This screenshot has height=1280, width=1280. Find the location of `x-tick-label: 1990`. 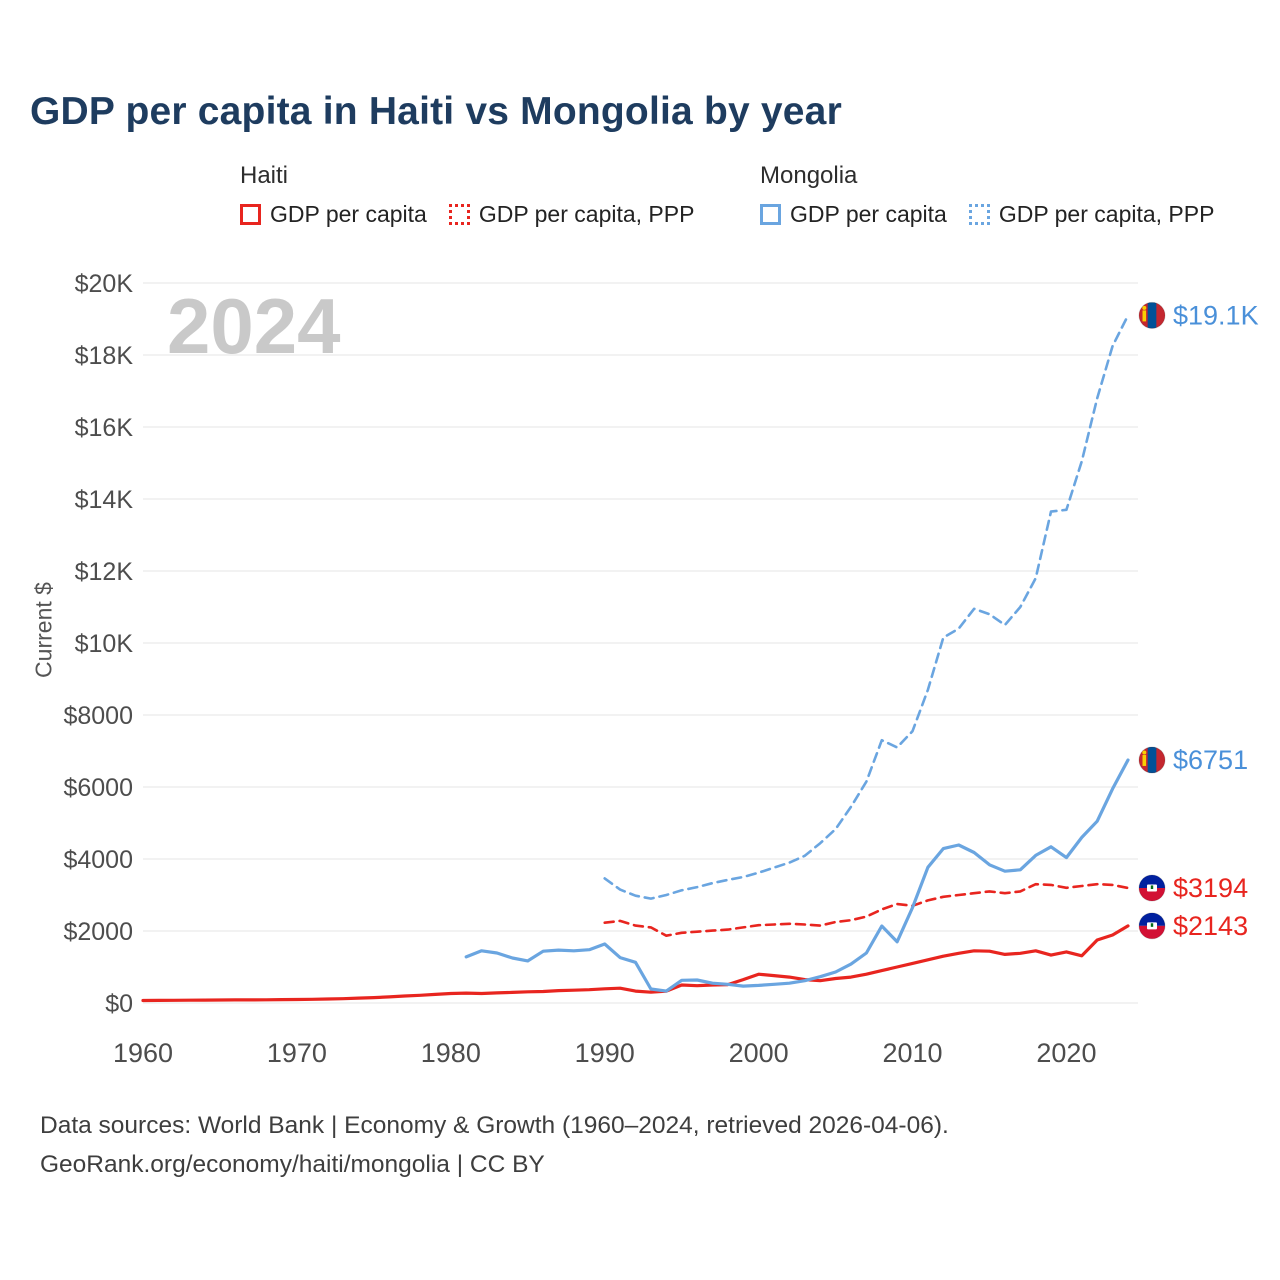

x-tick-label: 1990 is located at coordinates (605, 1053).